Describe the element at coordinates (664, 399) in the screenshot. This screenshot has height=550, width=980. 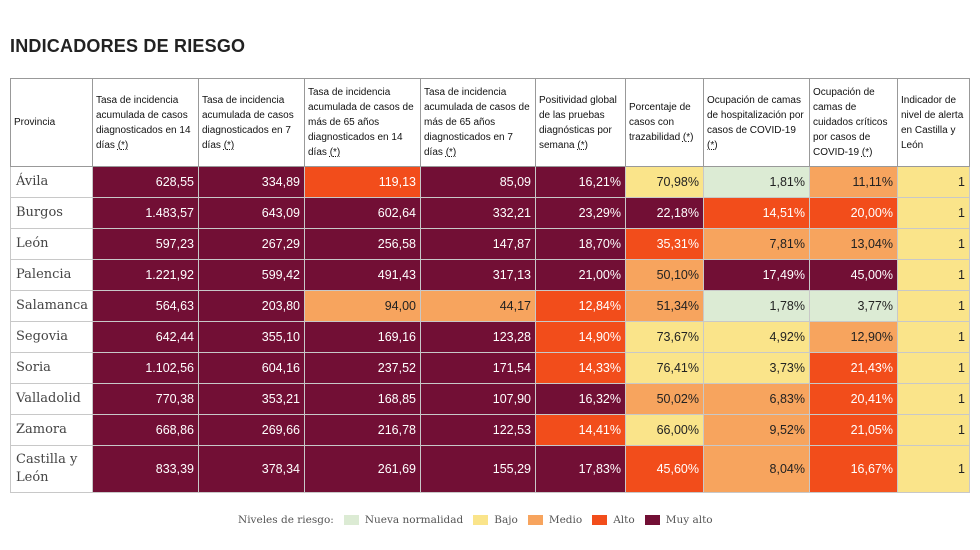
I see `indicator-cell: 50,02%` at that location.